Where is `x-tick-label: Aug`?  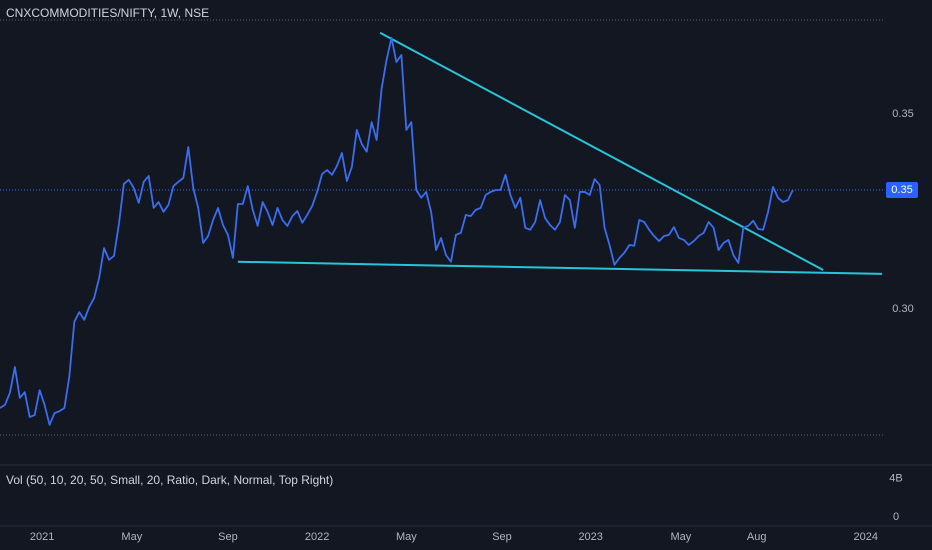 x-tick-label: Aug is located at coordinates (757, 537).